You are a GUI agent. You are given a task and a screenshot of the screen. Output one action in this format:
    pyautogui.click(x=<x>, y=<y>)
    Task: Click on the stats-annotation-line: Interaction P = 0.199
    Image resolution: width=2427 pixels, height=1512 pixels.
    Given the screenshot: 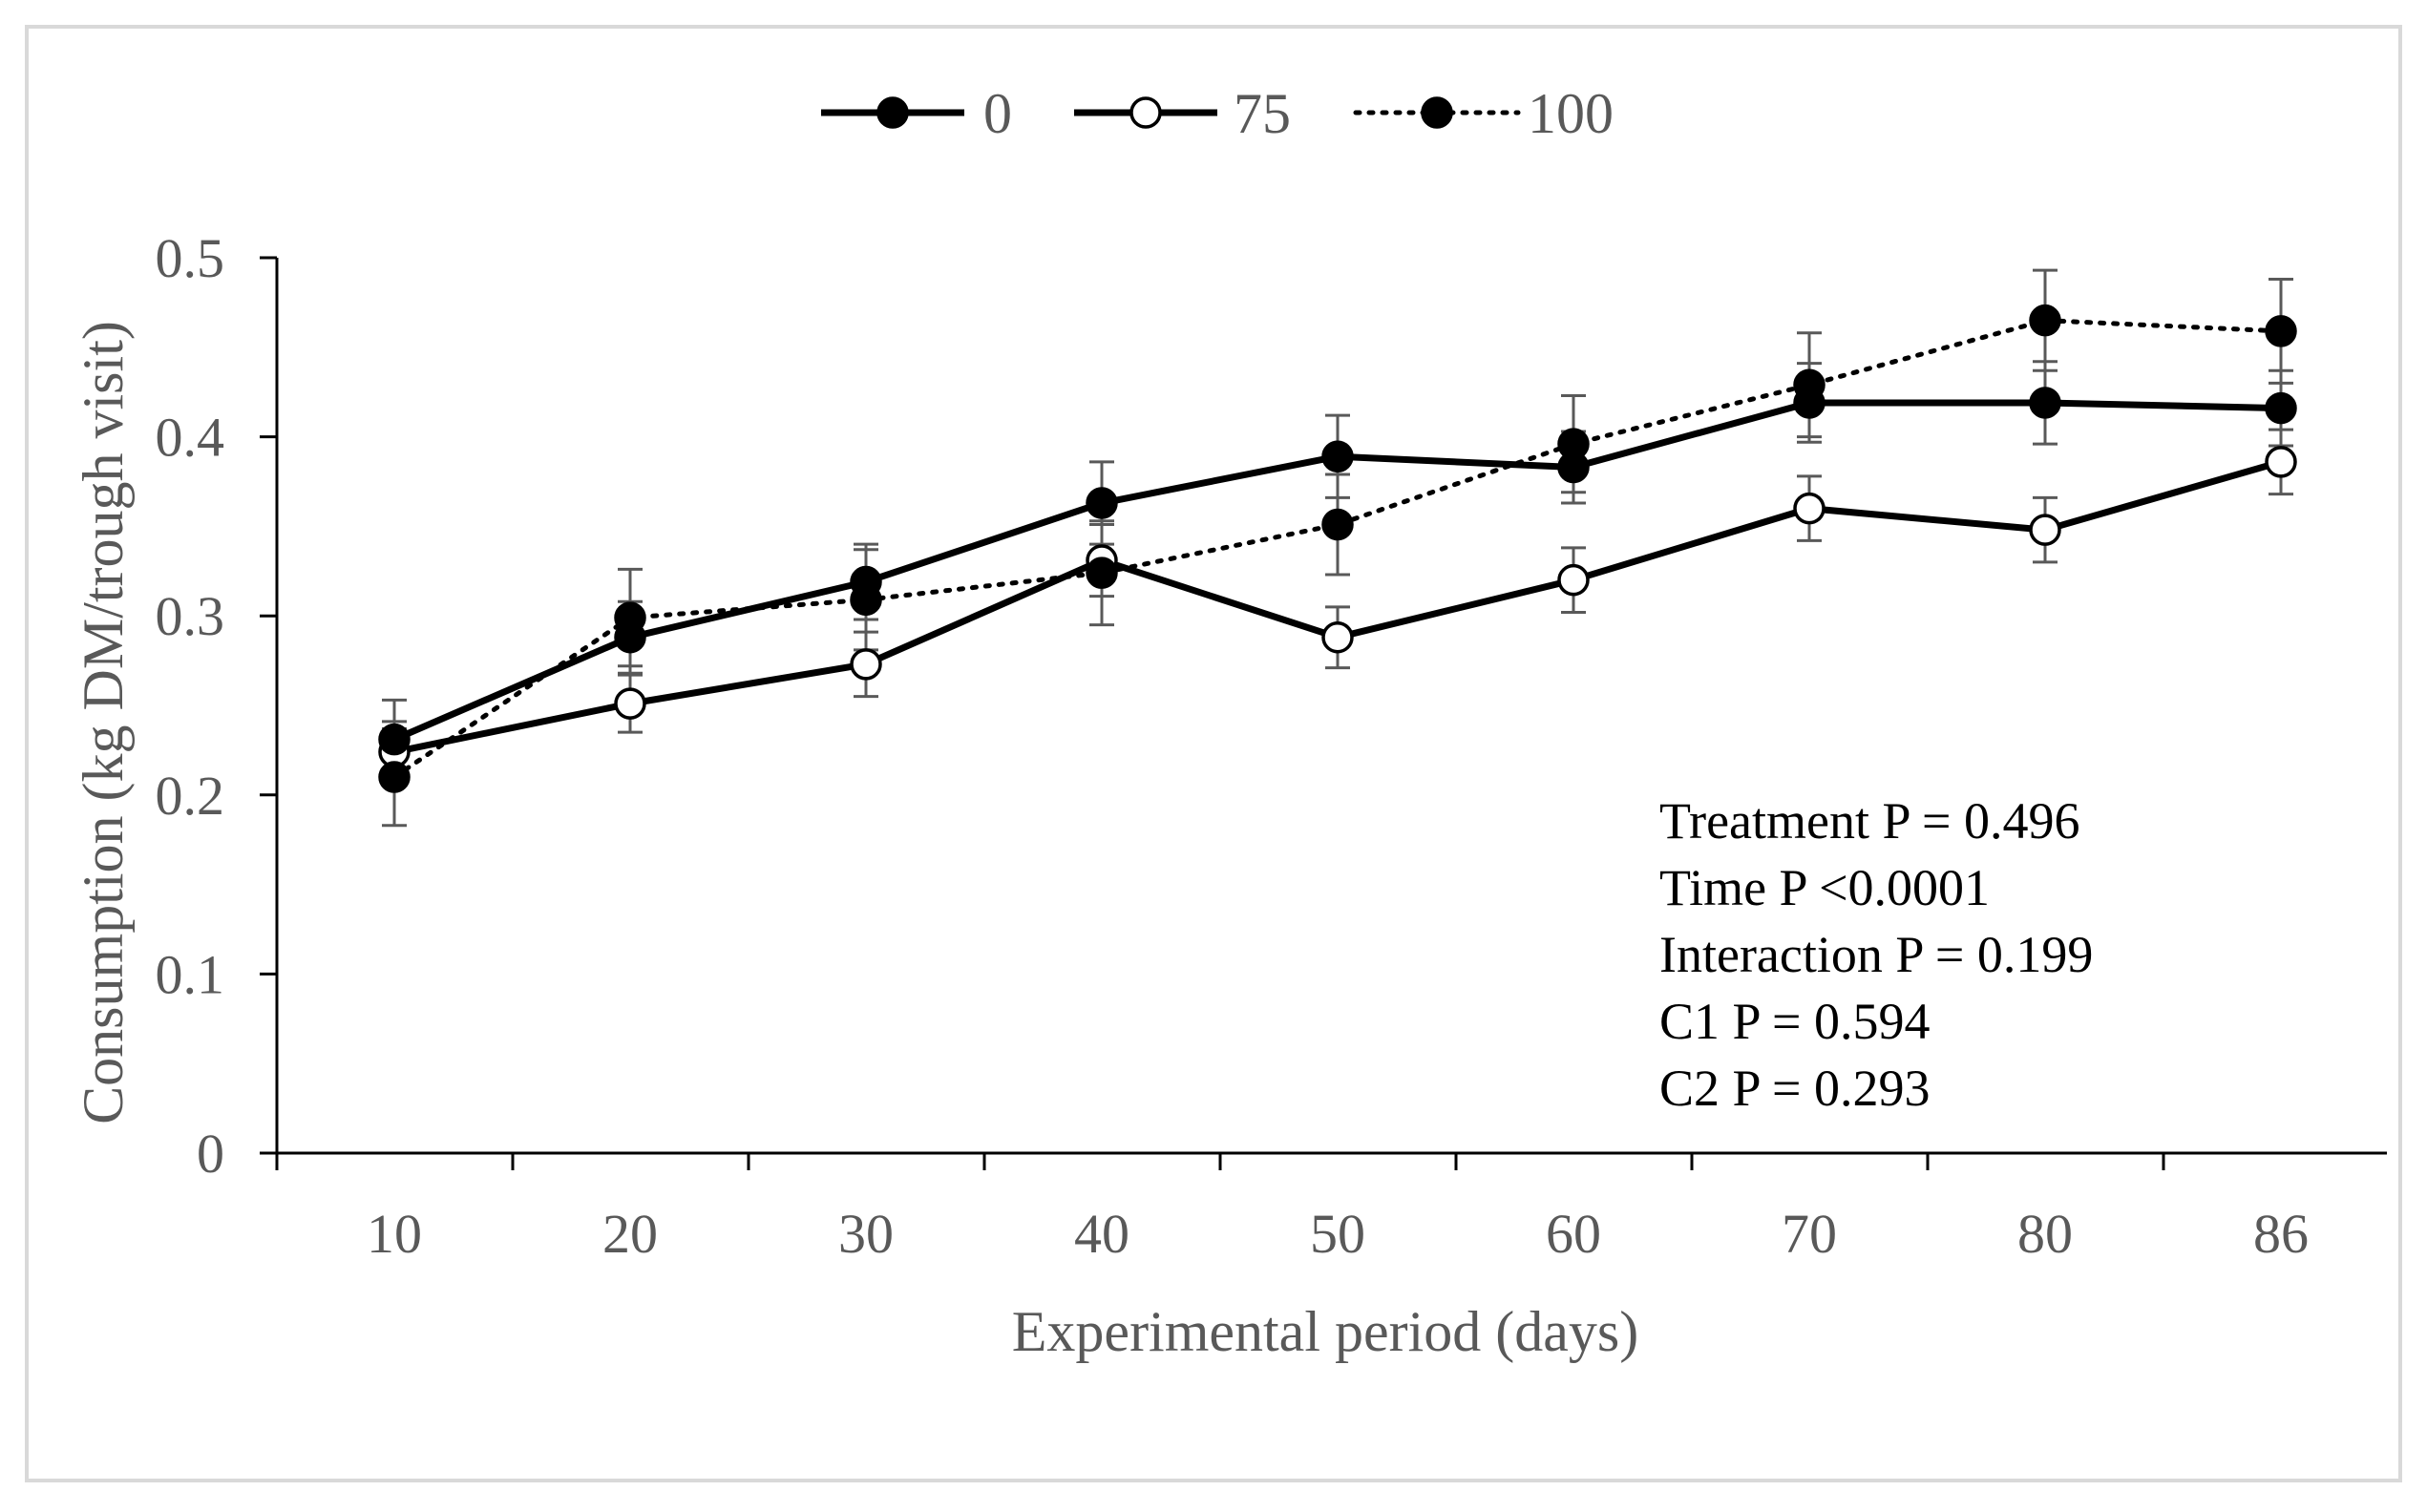 What is the action you would take?
    pyautogui.click(x=1876, y=954)
    